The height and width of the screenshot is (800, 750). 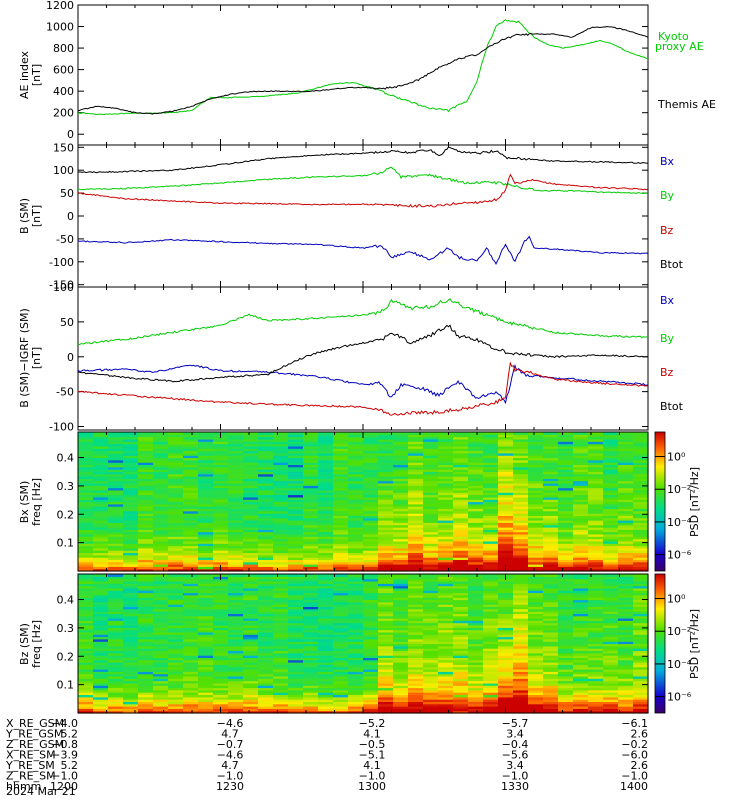 I want to click on ephemeris-value: −5.1, so click(x=372, y=755).